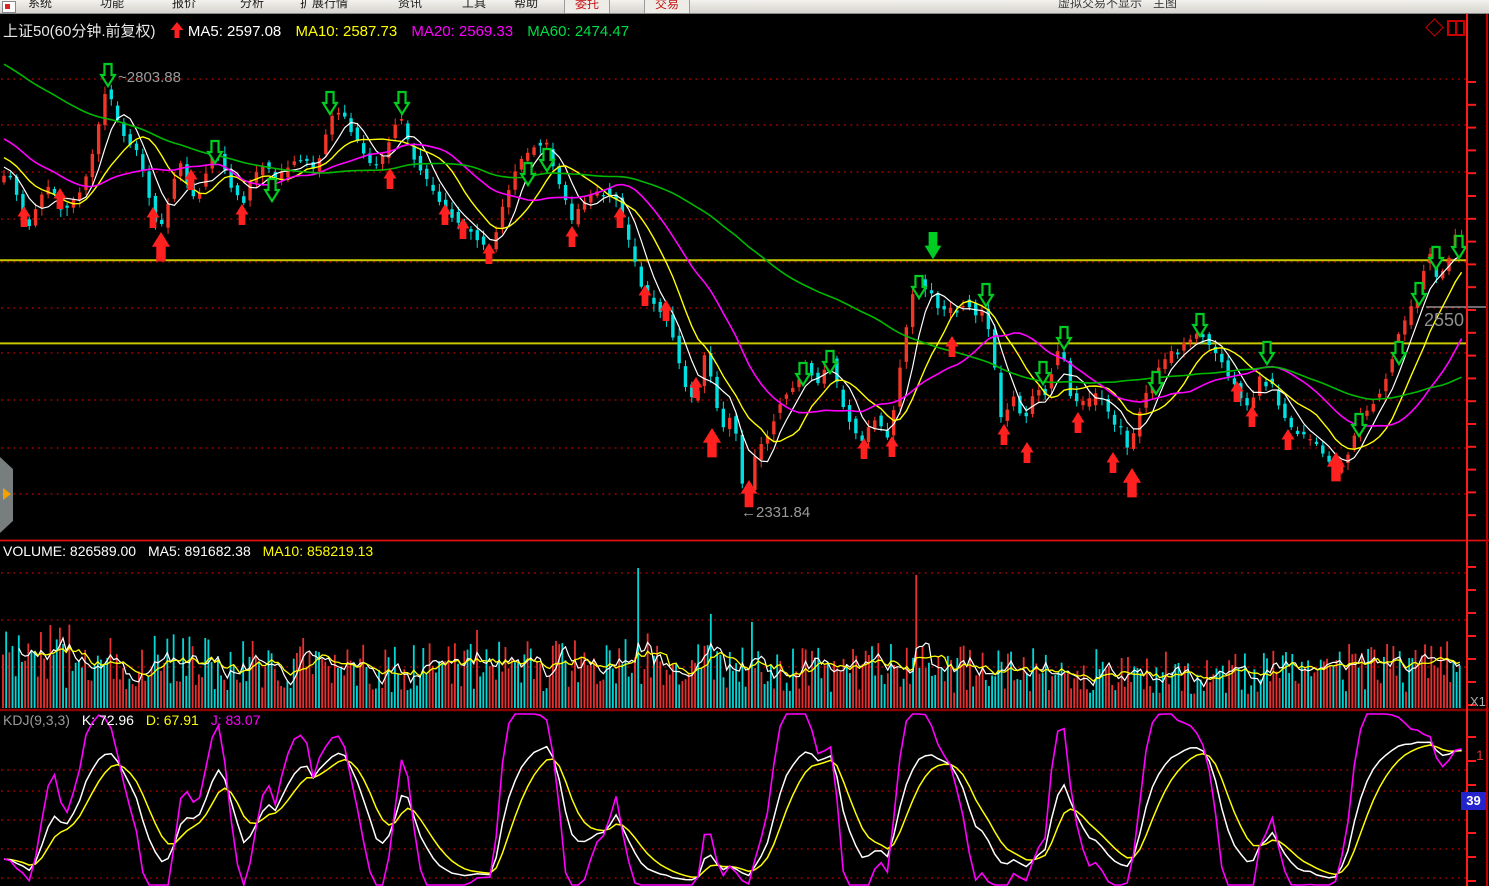  I want to click on menu-news: 资讯, so click(410, 5).